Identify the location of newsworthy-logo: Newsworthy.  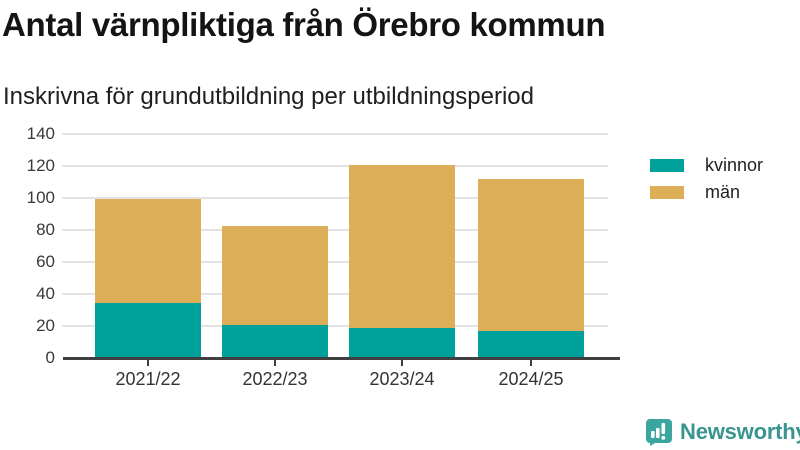
(722, 432).